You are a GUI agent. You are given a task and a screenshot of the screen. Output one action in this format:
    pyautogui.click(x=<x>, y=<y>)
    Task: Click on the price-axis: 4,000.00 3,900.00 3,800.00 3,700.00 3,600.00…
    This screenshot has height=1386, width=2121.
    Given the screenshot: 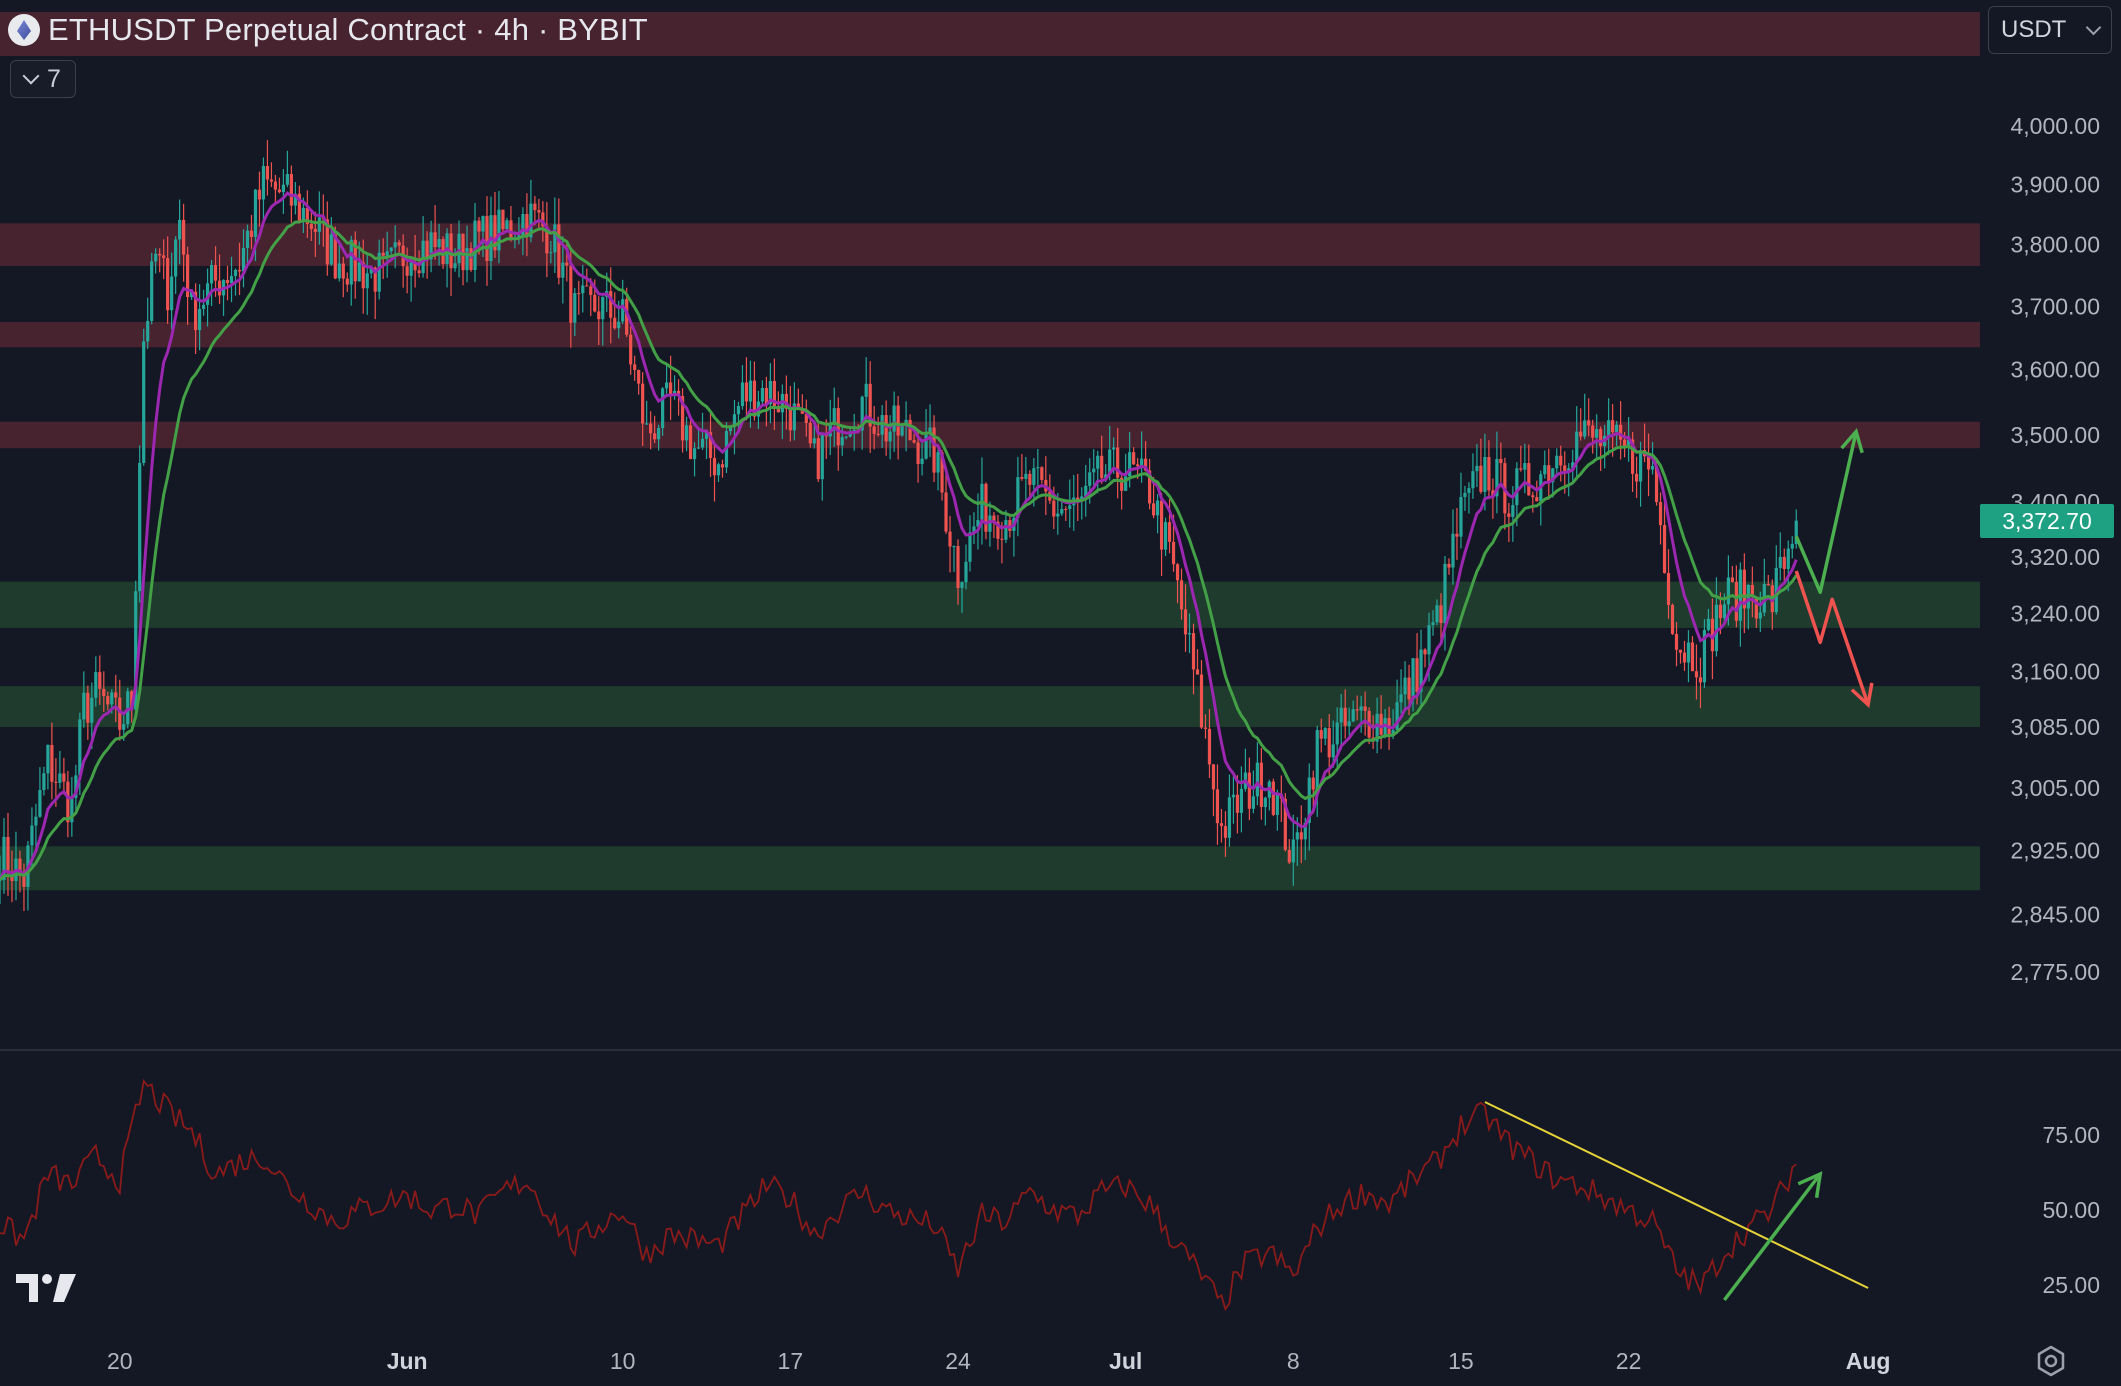 What is the action you would take?
    pyautogui.click(x=2055, y=549)
    